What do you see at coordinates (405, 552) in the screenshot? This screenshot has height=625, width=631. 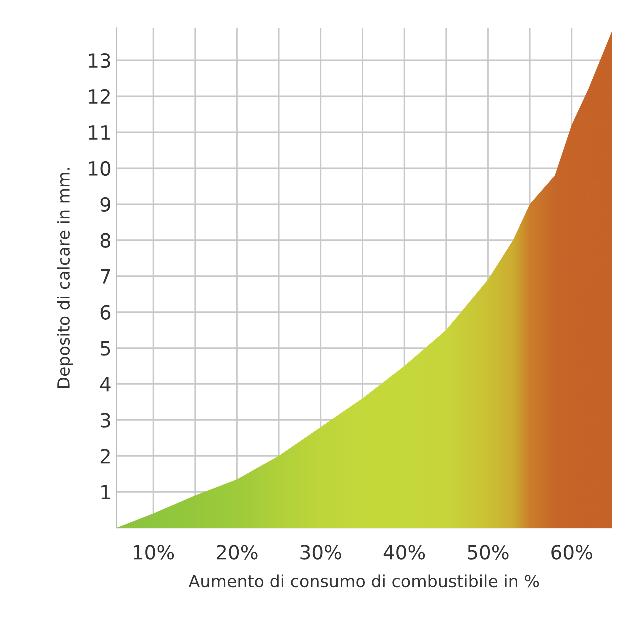 I see `x-tick-label: 40%` at bounding box center [405, 552].